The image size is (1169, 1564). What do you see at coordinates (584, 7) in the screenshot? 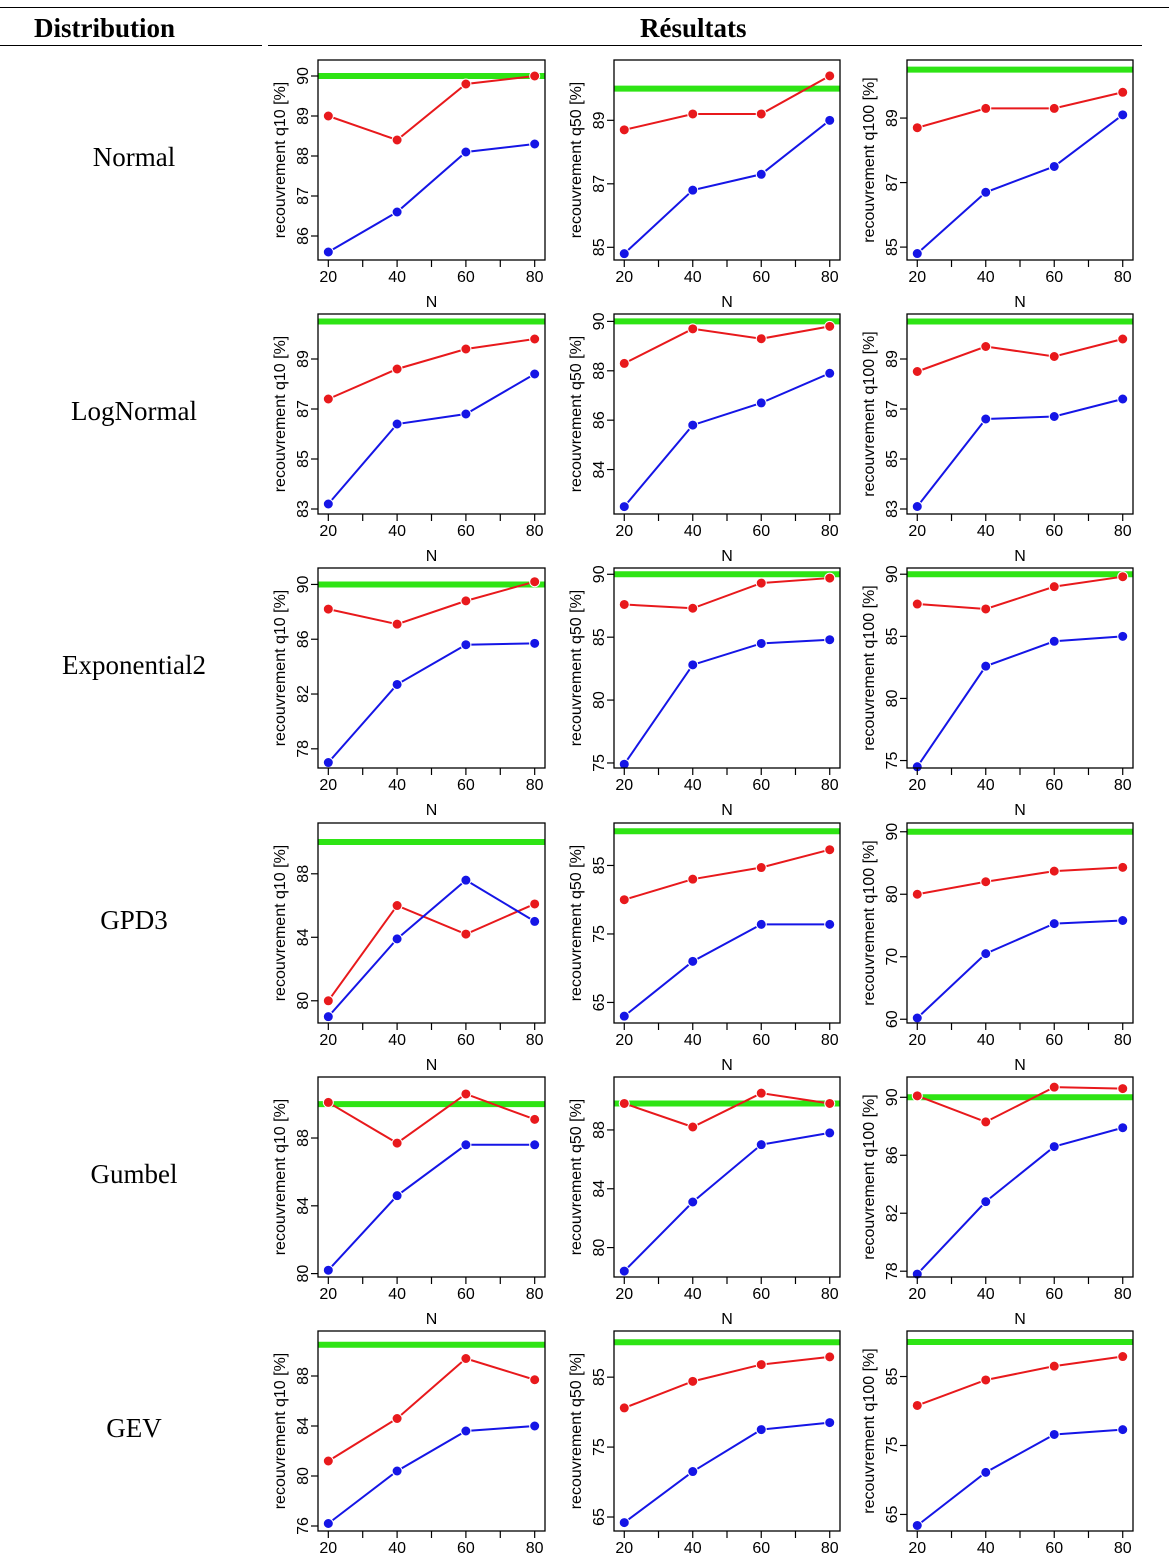
I see `top-rule` at bounding box center [584, 7].